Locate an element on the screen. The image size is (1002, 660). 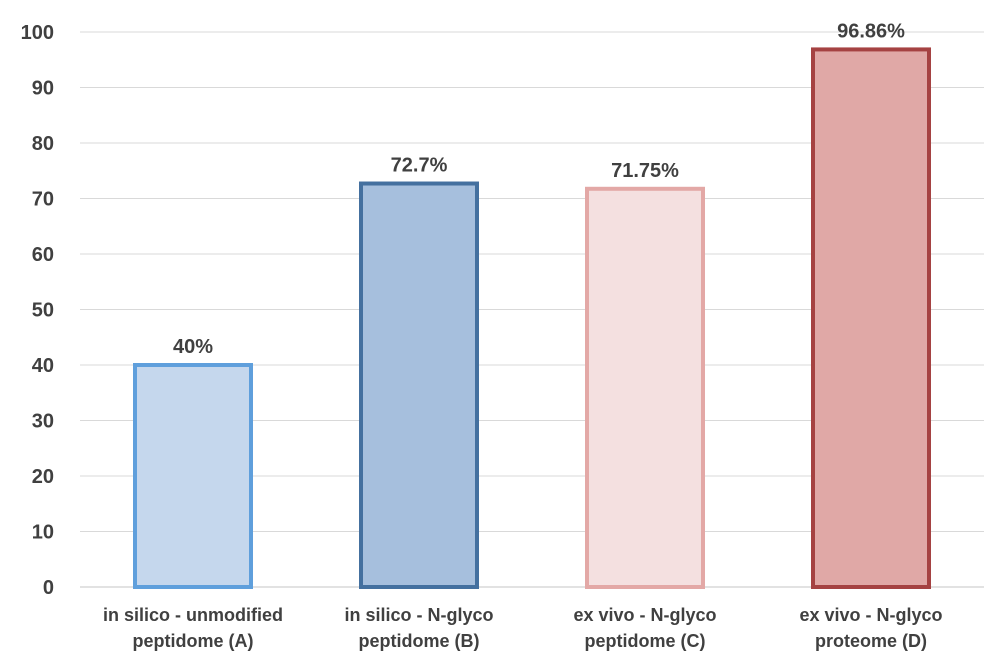
y-tick-label: 30 is located at coordinates (43, 422).